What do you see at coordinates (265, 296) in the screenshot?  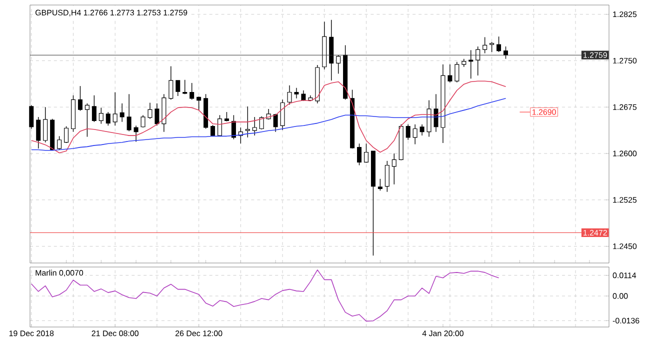 I see `line-series` at bounding box center [265, 296].